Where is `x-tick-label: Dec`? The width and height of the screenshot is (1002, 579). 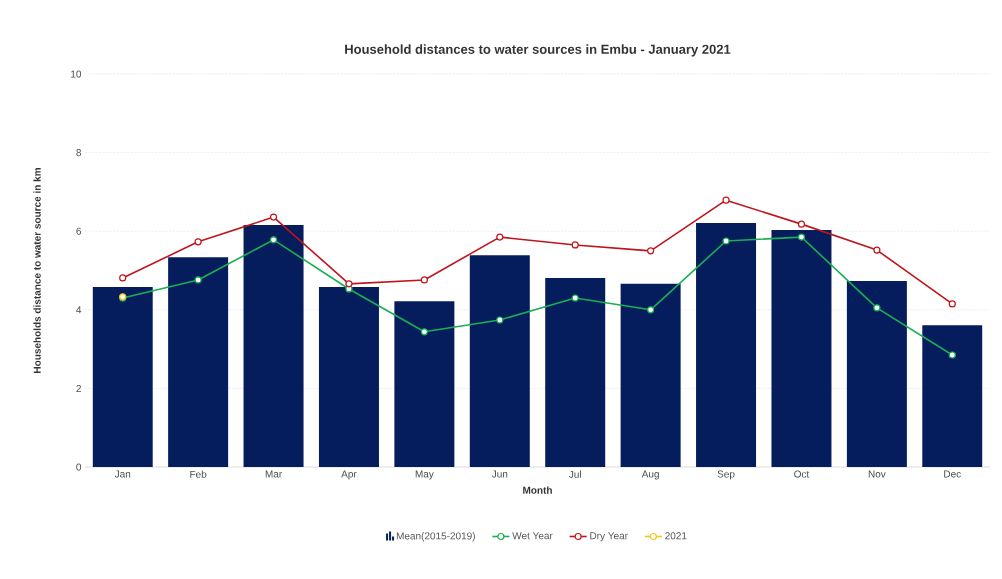
x-tick-label: Dec is located at coordinates (952, 474).